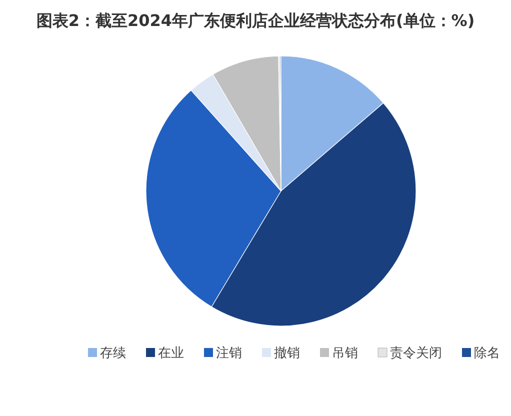  I want to click on legend-label: 注销, so click(229, 353).